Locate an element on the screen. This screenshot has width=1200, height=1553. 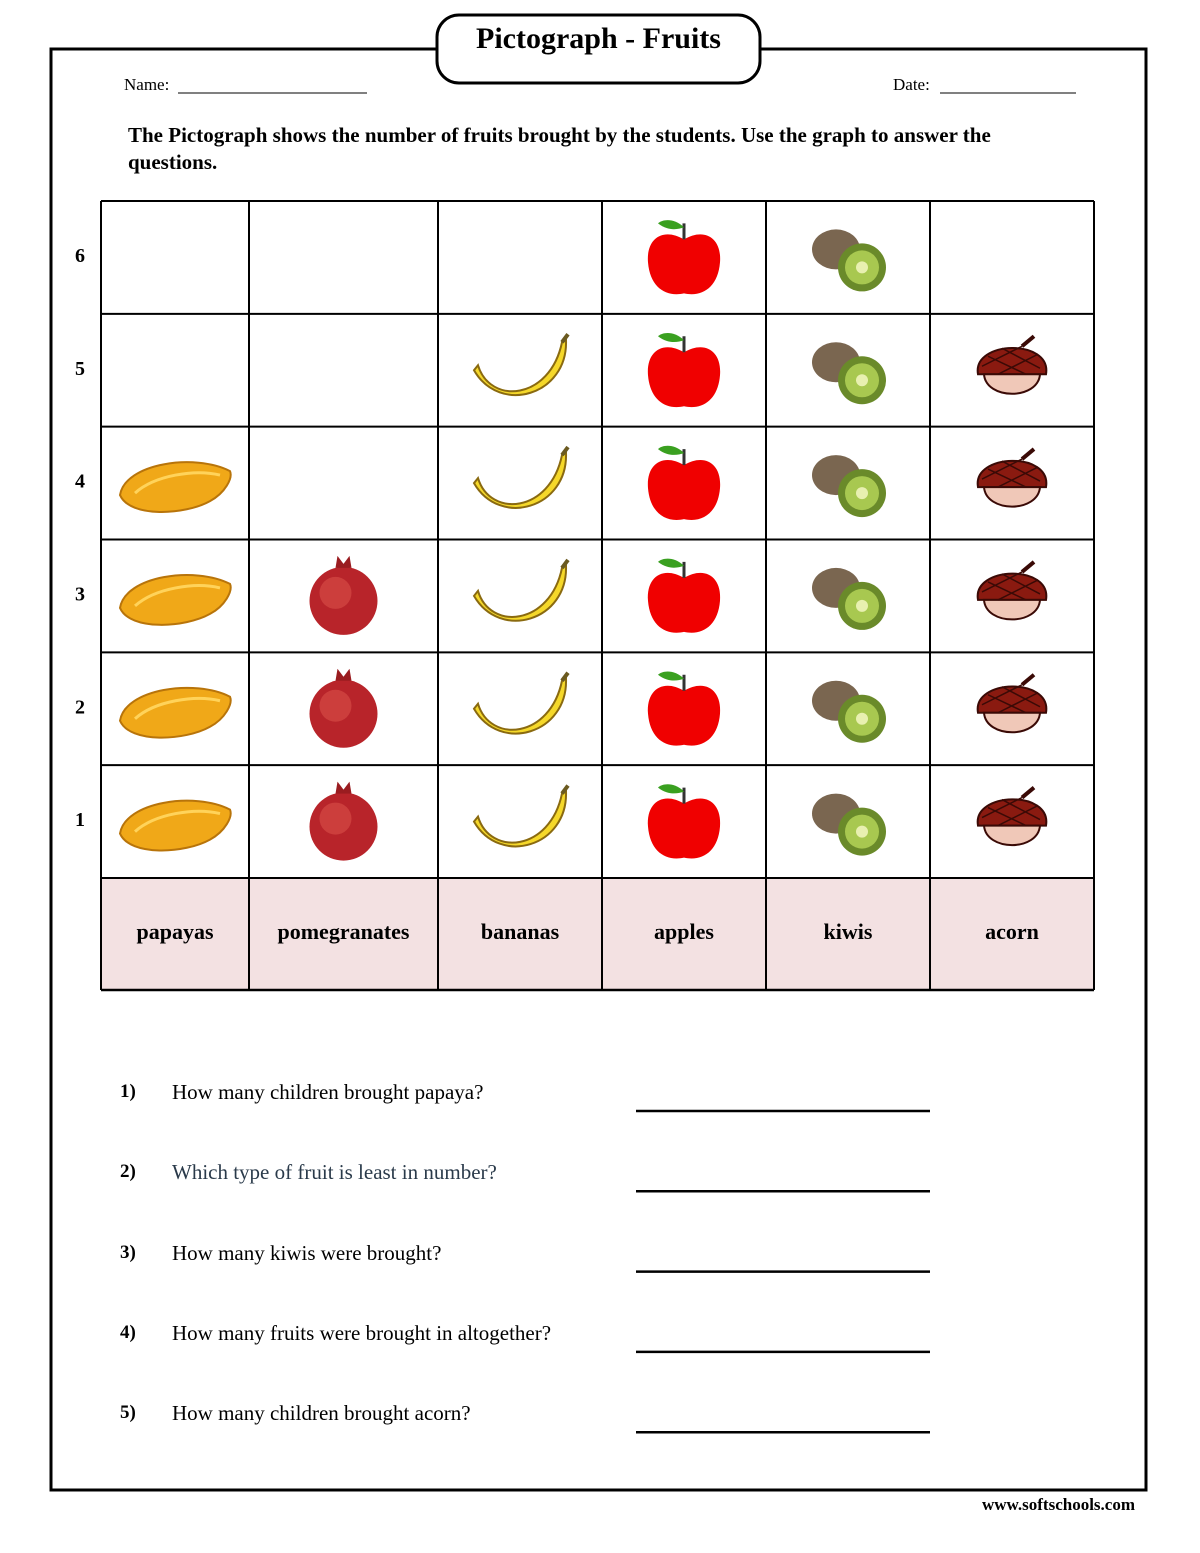
category-label: apples is located at coordinates (684, 931).